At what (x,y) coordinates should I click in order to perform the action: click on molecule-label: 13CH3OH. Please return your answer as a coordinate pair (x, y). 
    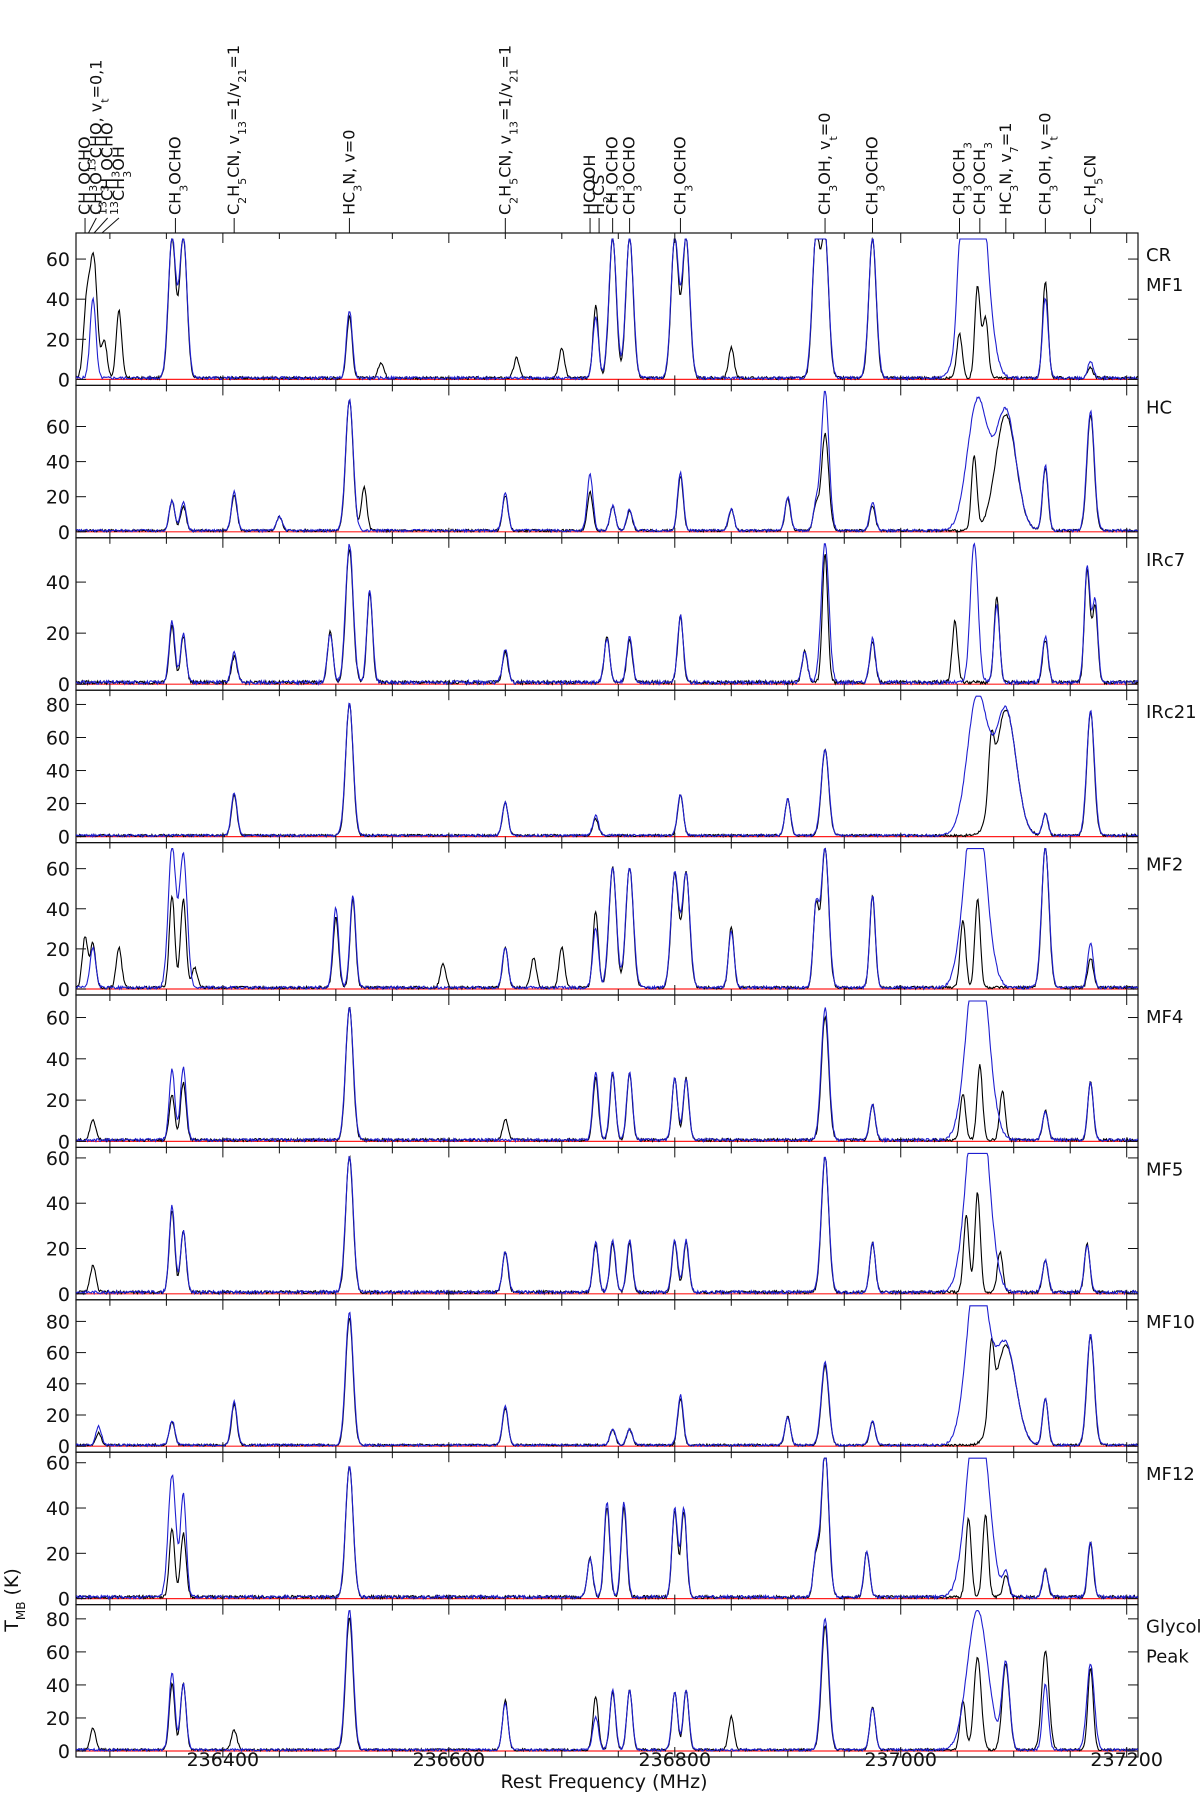
    Looking at the image, I should click on (120, 180).